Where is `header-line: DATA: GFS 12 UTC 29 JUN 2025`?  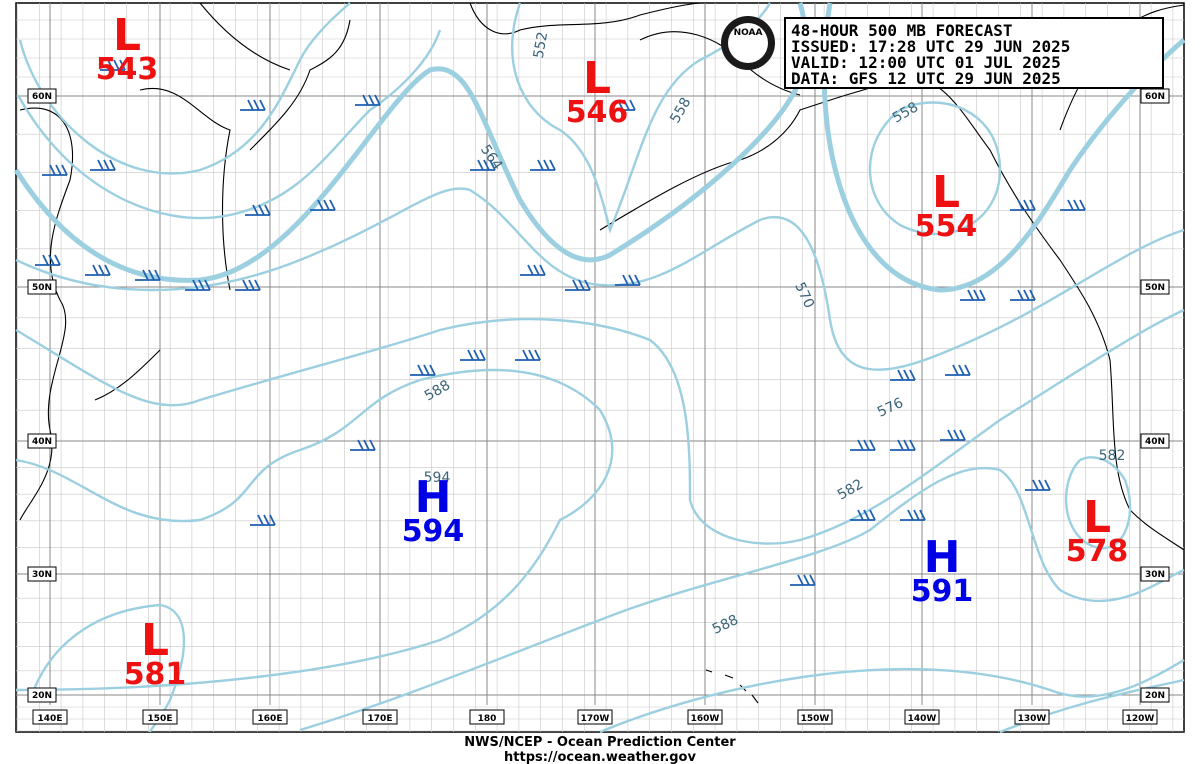 header-line: DATA: GFS 12 UTC 29 JUN 2025 is located at coordinates (926, 78).